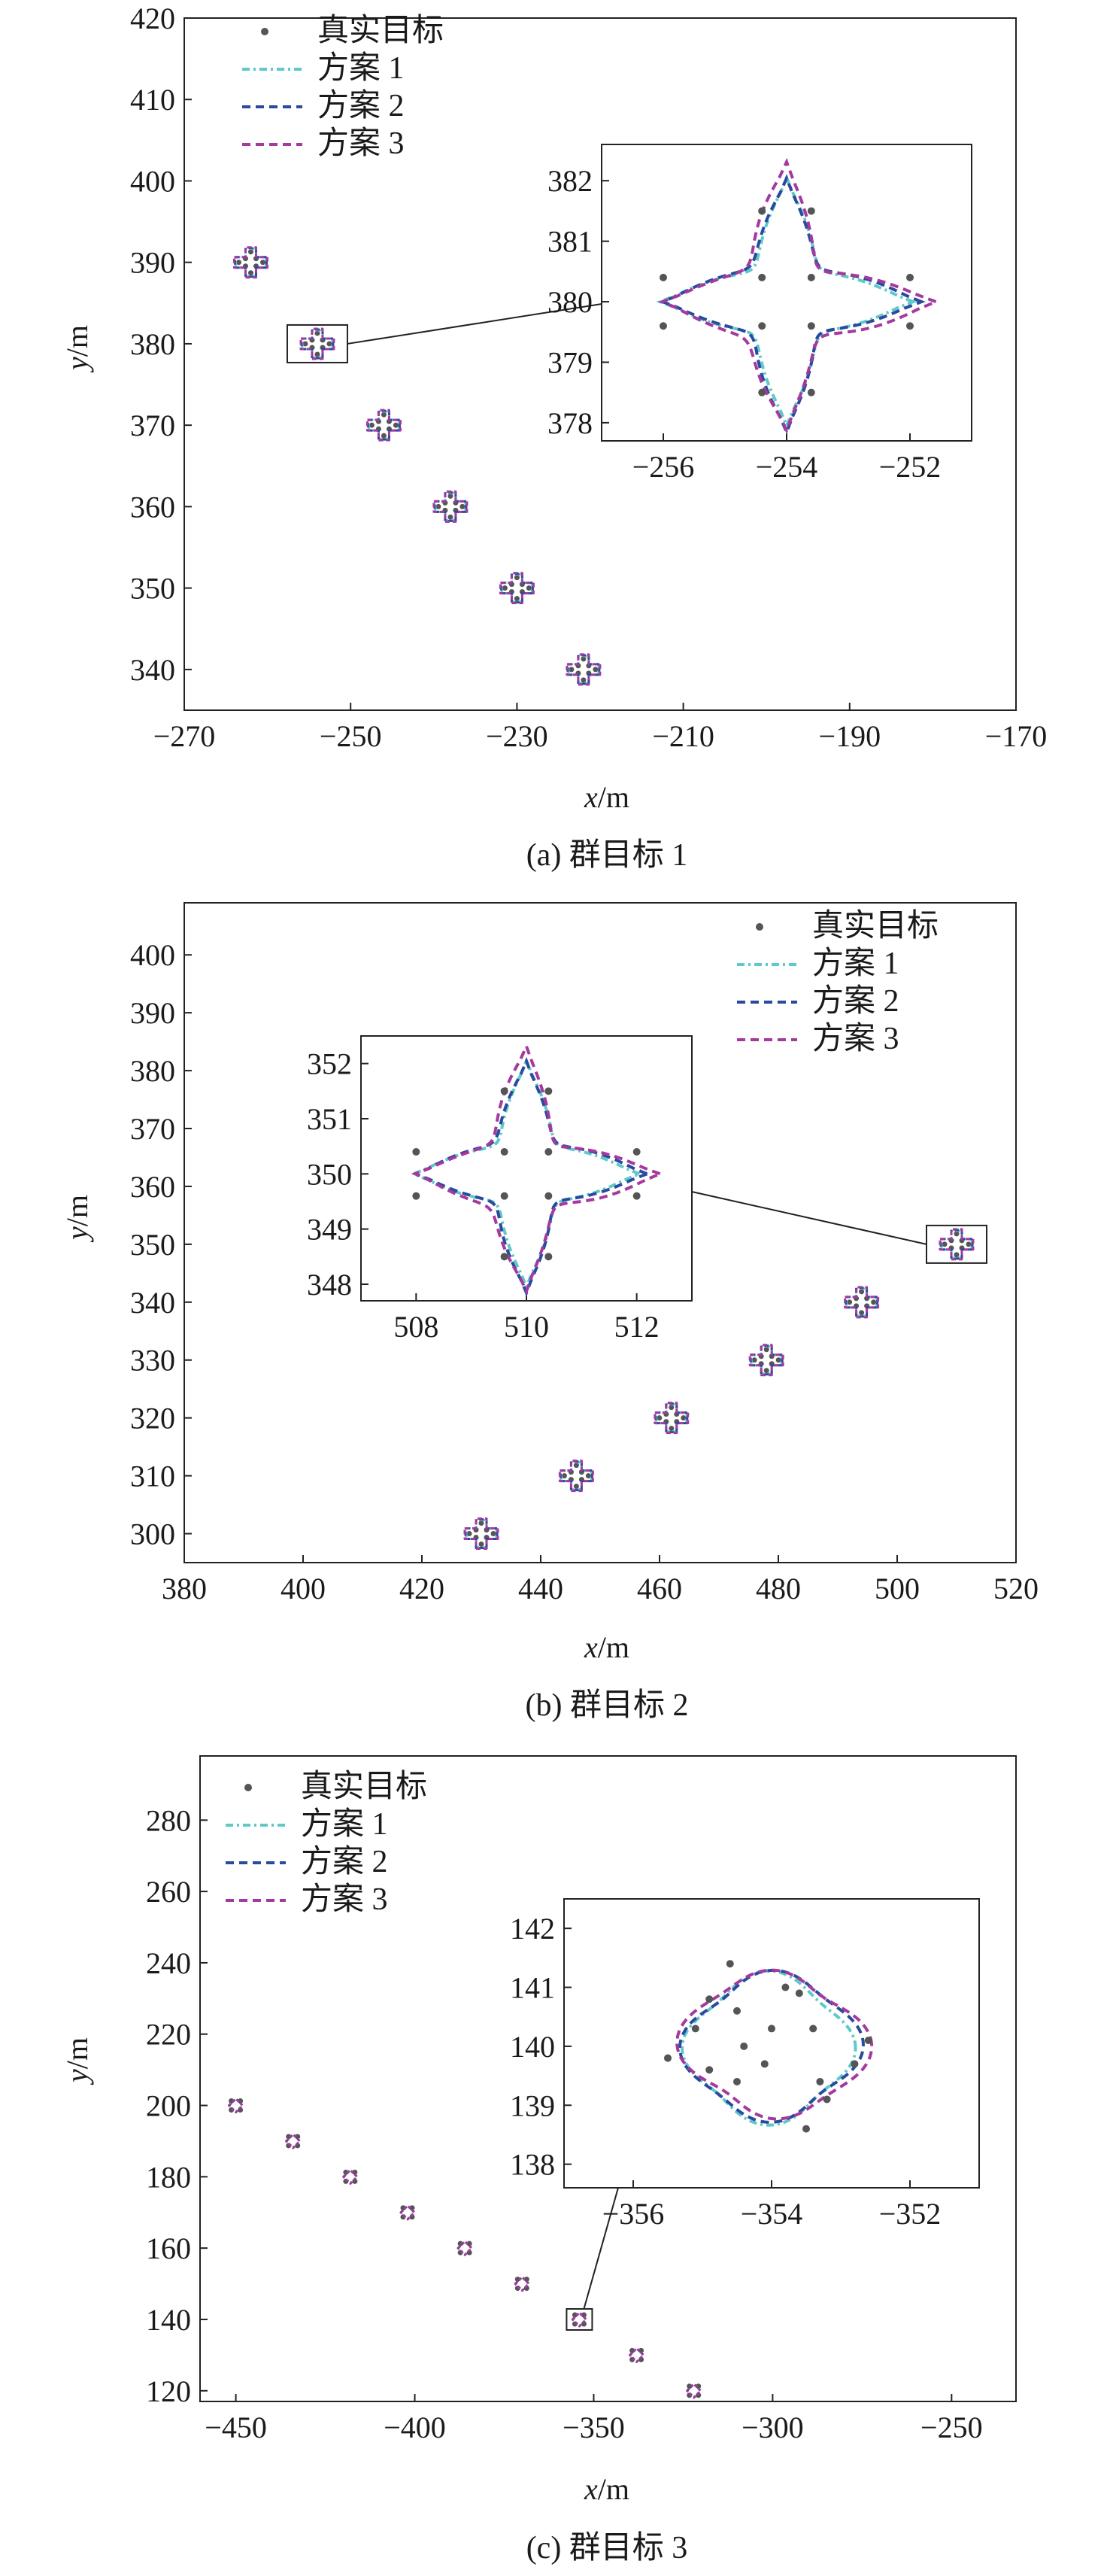  What do you see at coordinates (152, 1534) in the screenshot?
I see `main-axis-ytick-label: 300` at bounding box center [152, 1534].